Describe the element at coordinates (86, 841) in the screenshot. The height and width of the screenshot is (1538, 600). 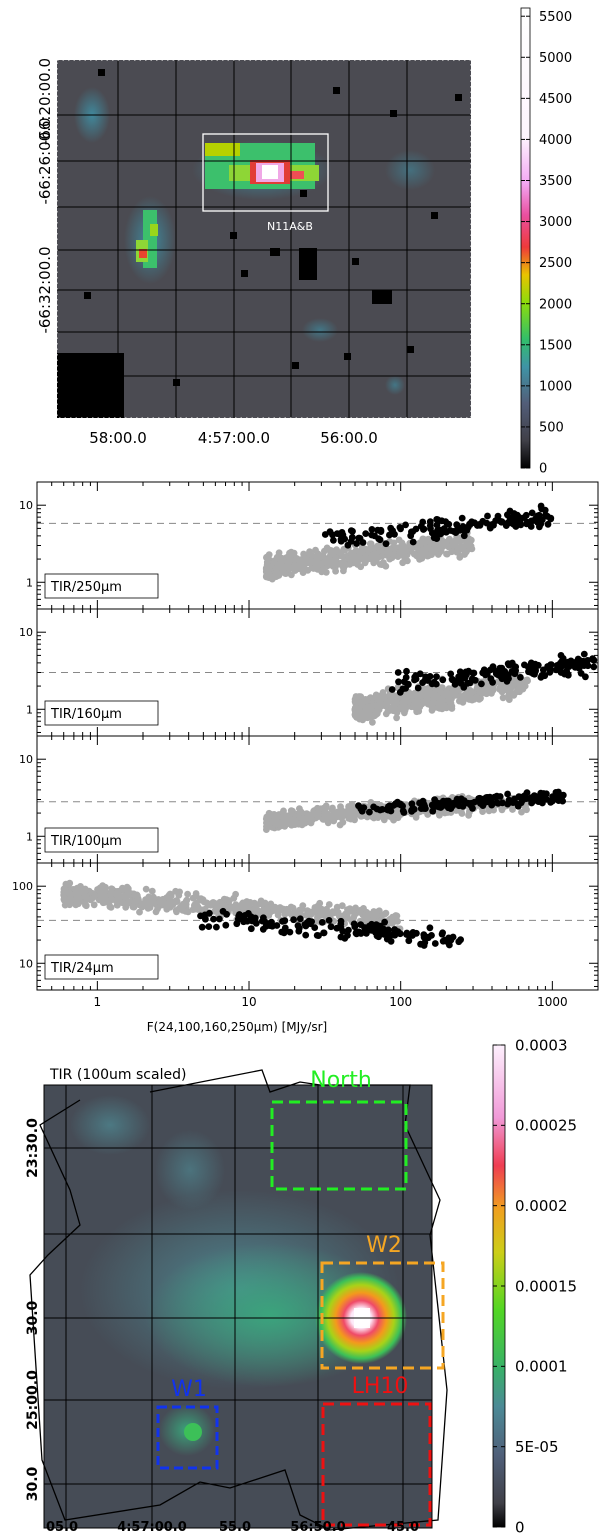
I see `ratio-label: TIR/100μm` at that location.